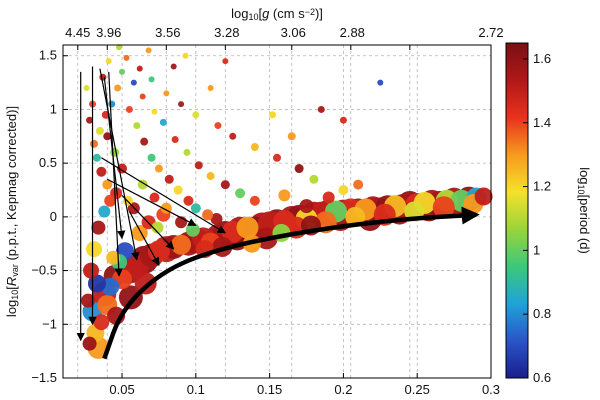 This screenshot has width=600, height=400. Describe the element at coordinates (108, 32) in the screenshot. I see `top-tick-label: 3.96` at that location.